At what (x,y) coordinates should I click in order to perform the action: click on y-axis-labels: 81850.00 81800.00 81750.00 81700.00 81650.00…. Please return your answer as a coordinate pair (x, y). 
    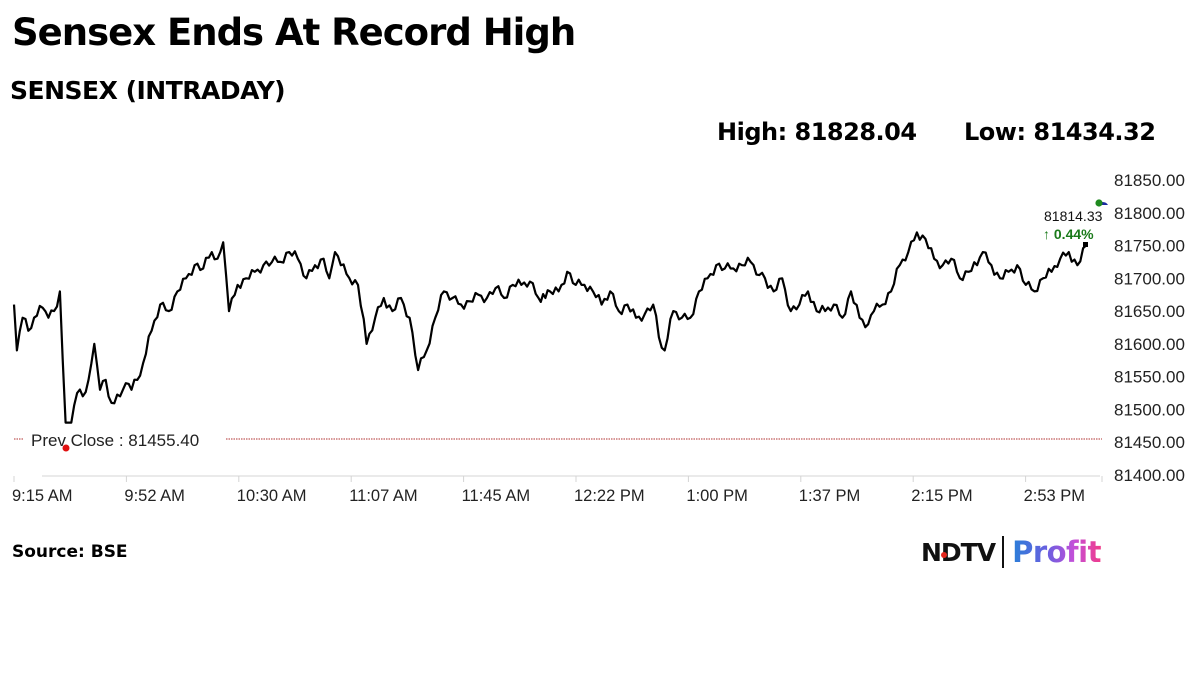
    Looking at the image, I should click on (1149, 328).